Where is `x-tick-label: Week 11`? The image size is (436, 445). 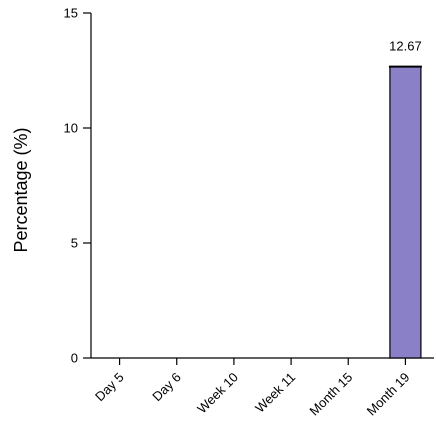
x-tick-label: Week 11 is located at coordinates (275, 393).